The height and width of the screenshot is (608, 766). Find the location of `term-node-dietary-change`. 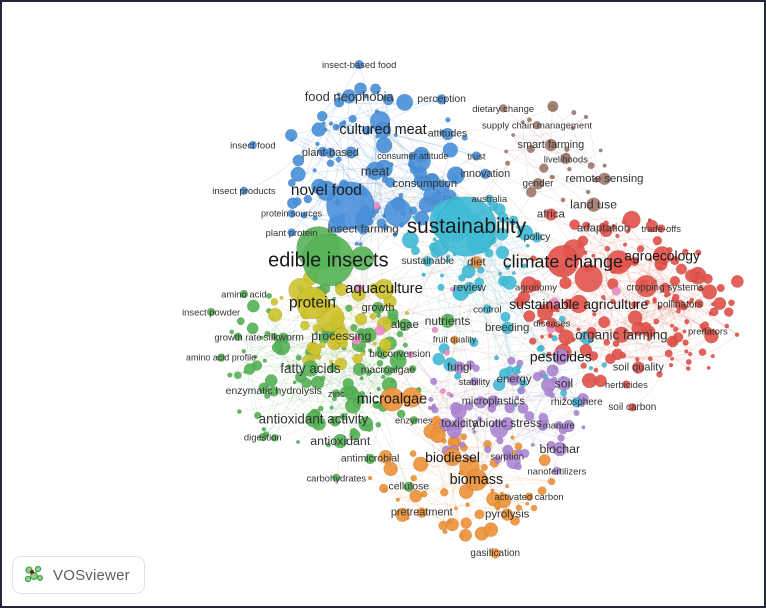

term-node-dietary-change is located at coordinates (503, 108).